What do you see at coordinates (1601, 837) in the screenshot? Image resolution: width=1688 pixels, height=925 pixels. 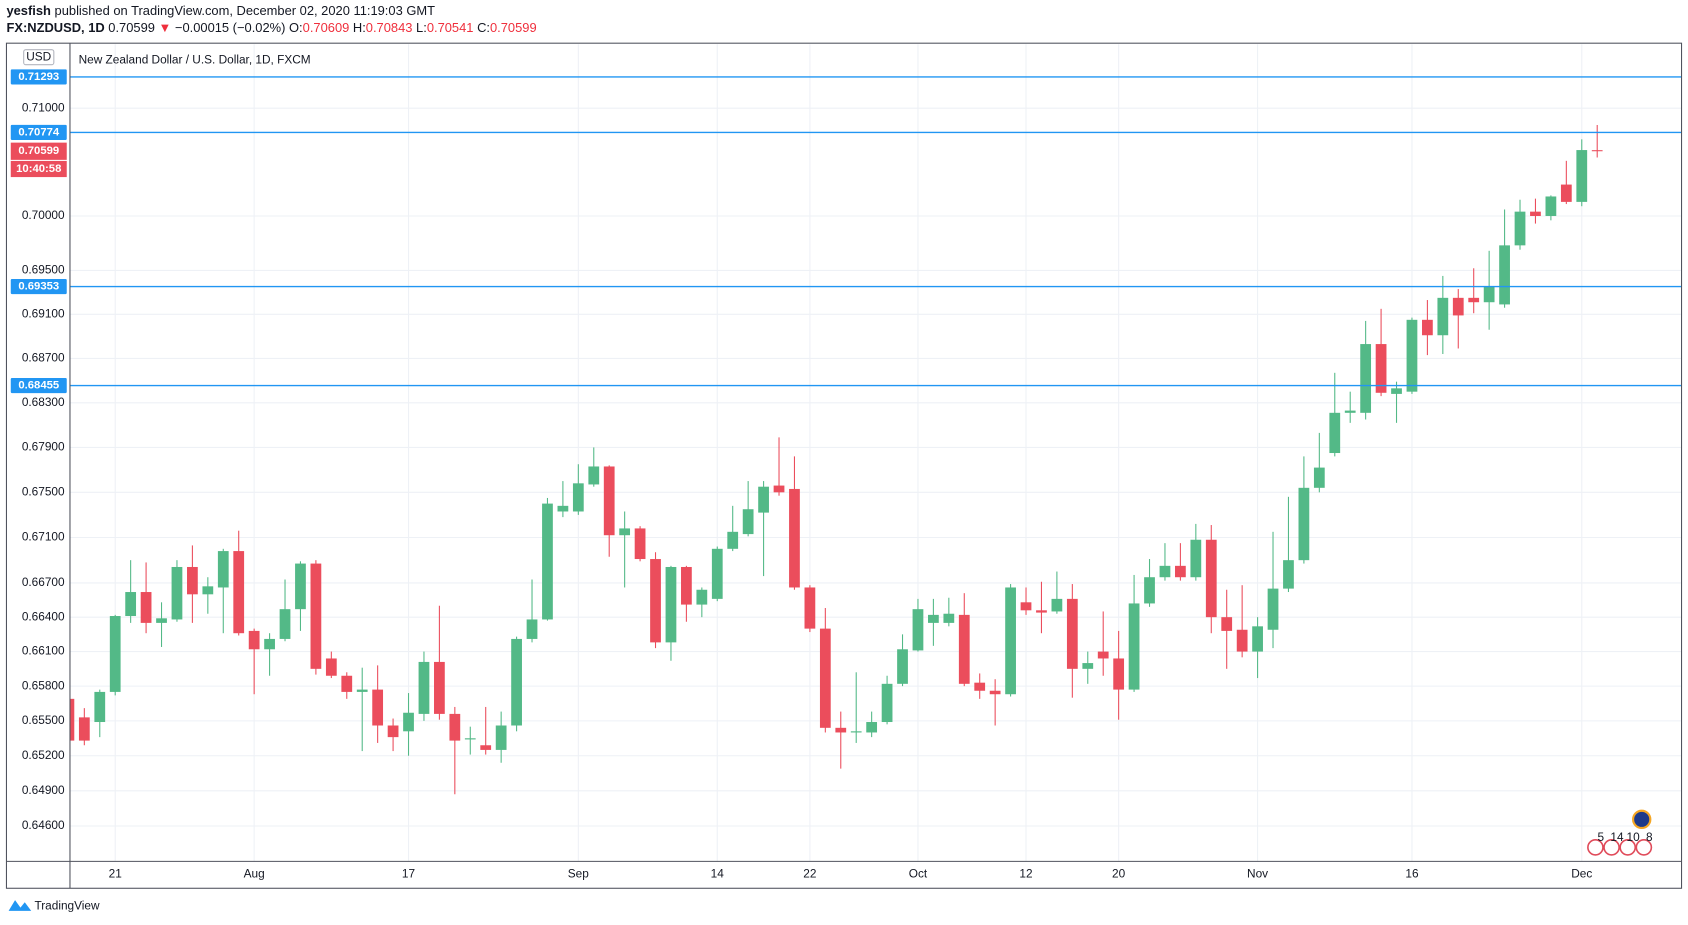 I see `event-count: 5` at bounding box center [1601, 837].